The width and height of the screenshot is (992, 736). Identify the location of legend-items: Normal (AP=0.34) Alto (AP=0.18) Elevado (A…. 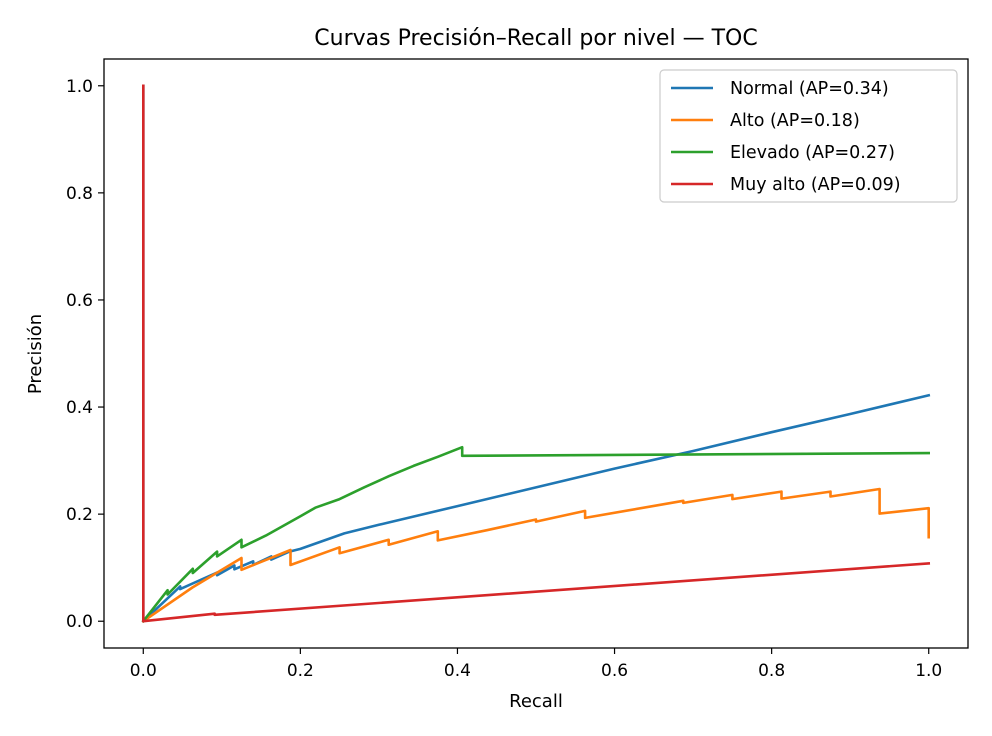
(786, 137).